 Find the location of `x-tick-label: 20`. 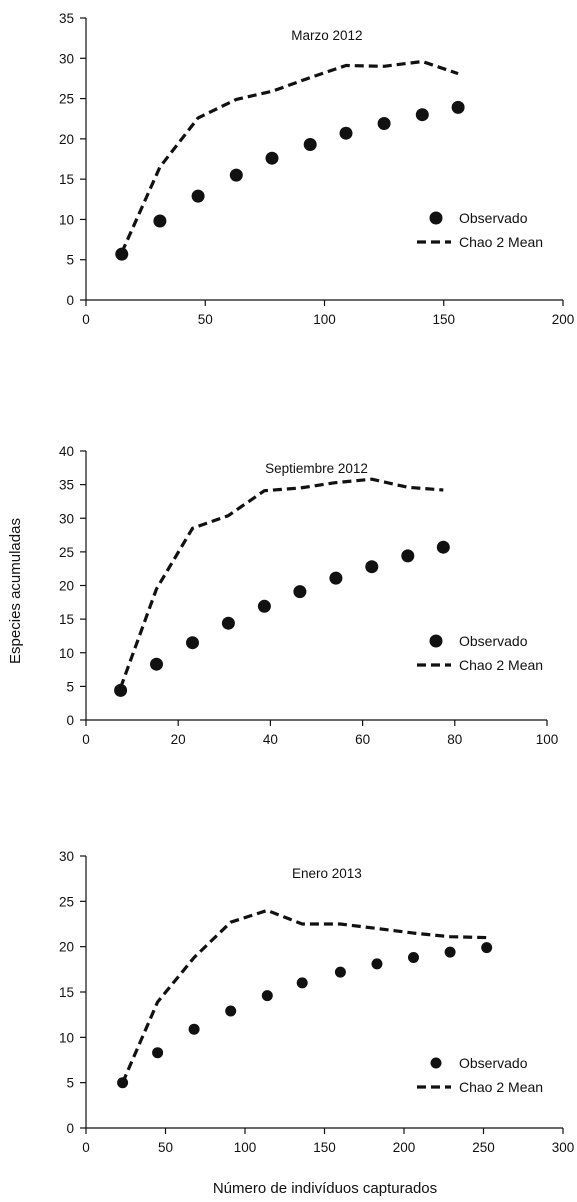

x-tick-label: 20 is located at coordinates (178, 739).